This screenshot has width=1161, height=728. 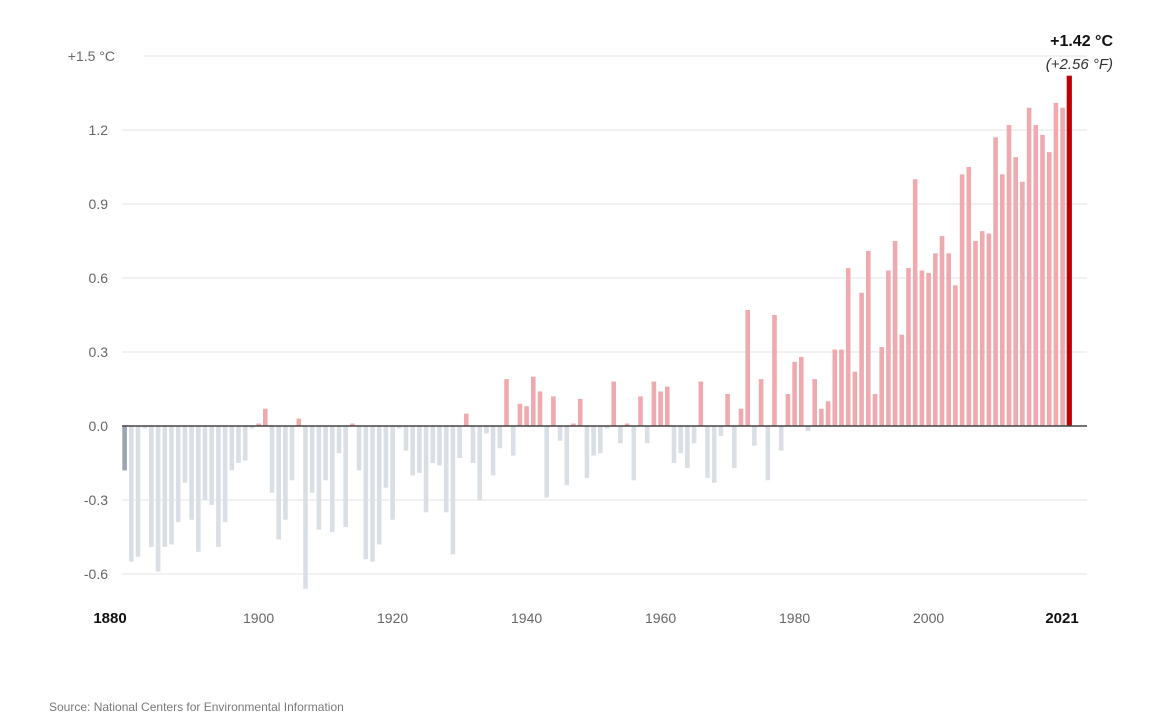 What do you see at coordinates (942, 331) in the screenshot?
I see `bar-2002` at bounding box center [942, 331].